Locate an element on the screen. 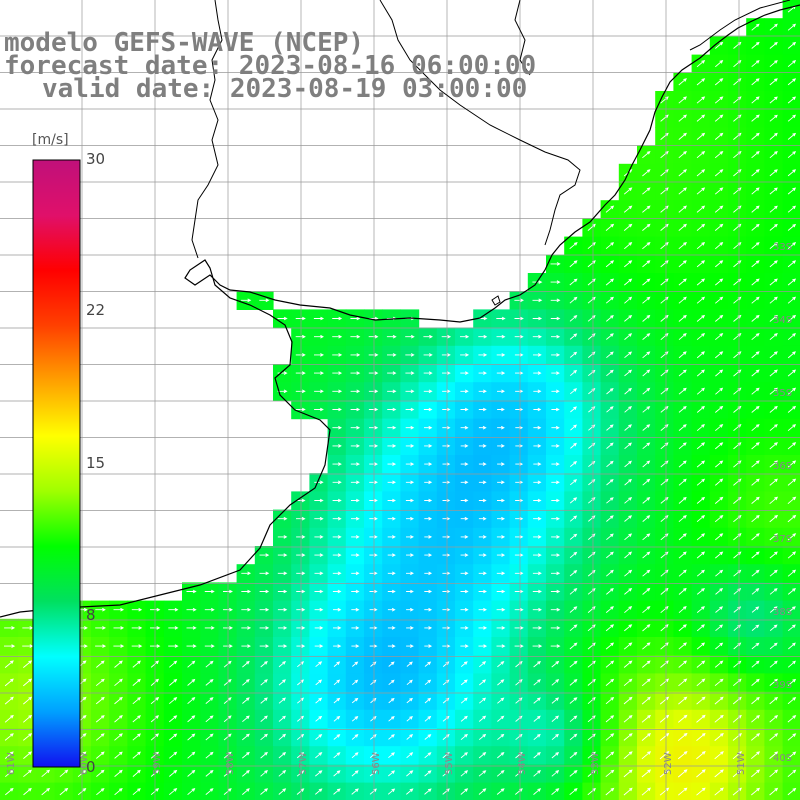  wind-speed-cell is located at coordinates (791, 791).